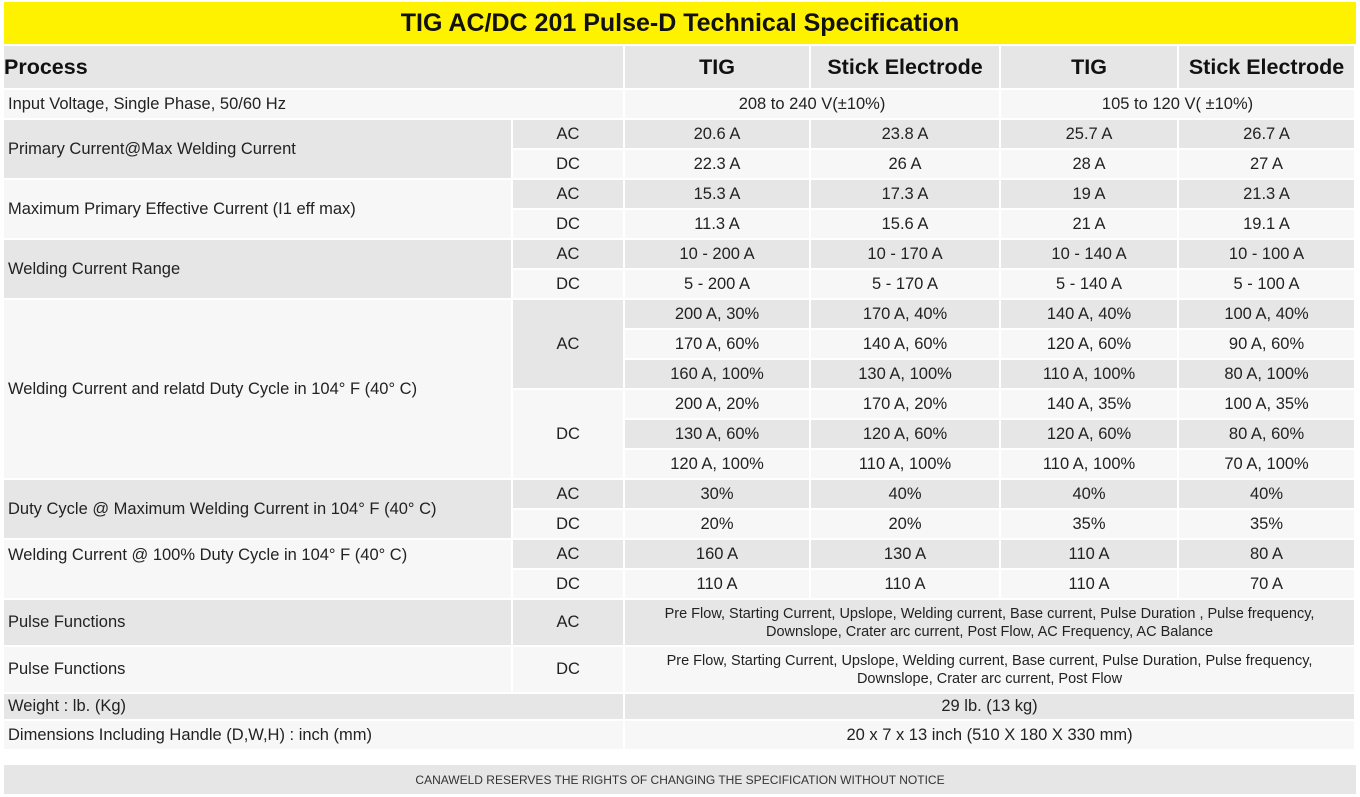 The height and width of the screenshot is (797, 1360). I want to click on table-row: DC 22.3 A 26 A 28 A 27 A, so click(680, 165).